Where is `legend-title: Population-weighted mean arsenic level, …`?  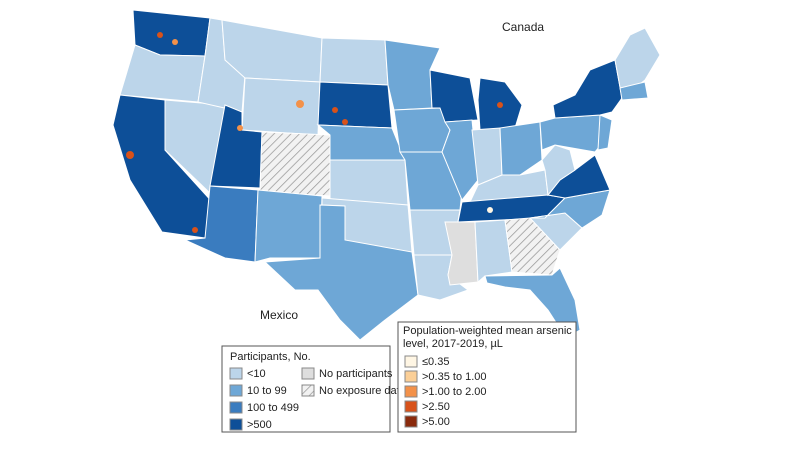
legend-title: Population-weighted mean arsenic level, … is located at coordinates (487, 337).